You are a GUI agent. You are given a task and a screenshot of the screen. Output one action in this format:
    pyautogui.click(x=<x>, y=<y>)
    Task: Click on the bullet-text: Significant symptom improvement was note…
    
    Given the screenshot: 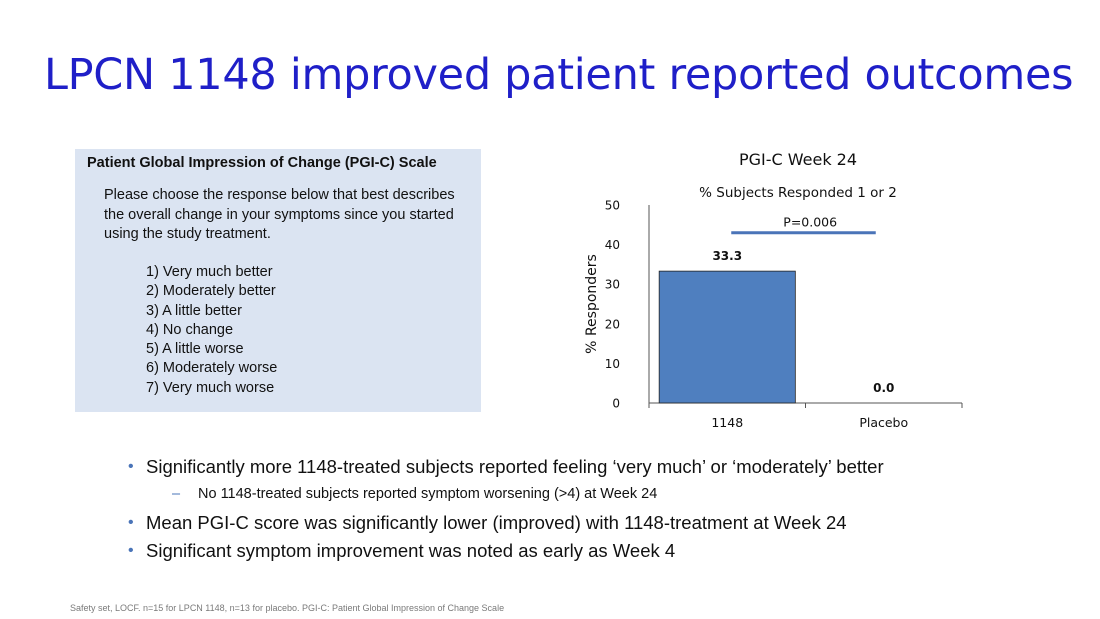 What is the action you would take?
    pyautogui.click(x=411, y=550)
    